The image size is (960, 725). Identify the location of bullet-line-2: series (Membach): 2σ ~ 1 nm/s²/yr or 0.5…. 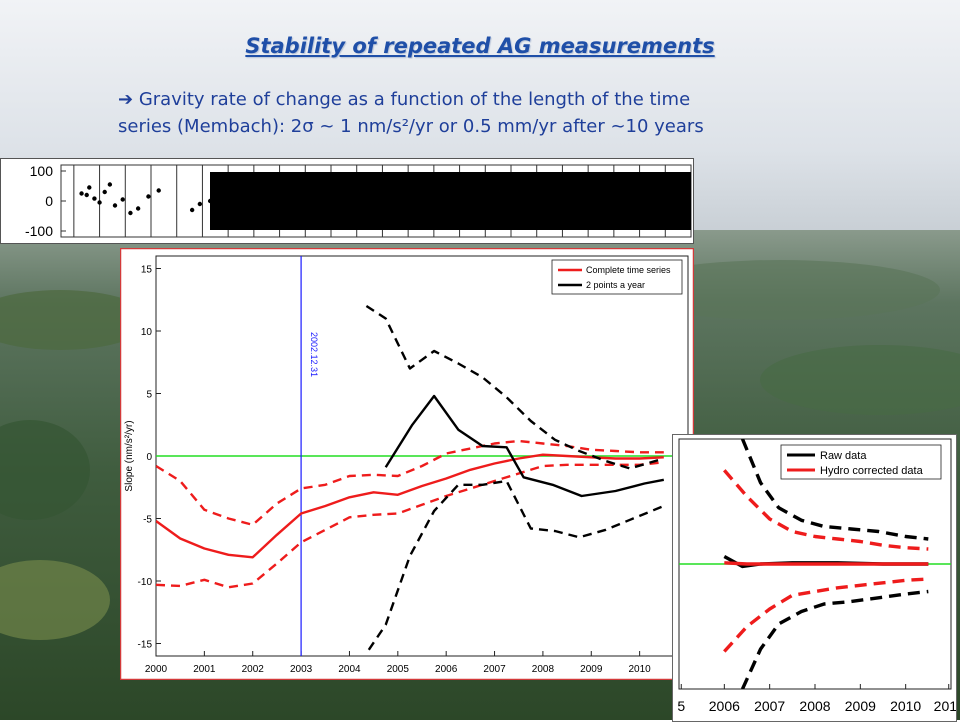
(411, 126).